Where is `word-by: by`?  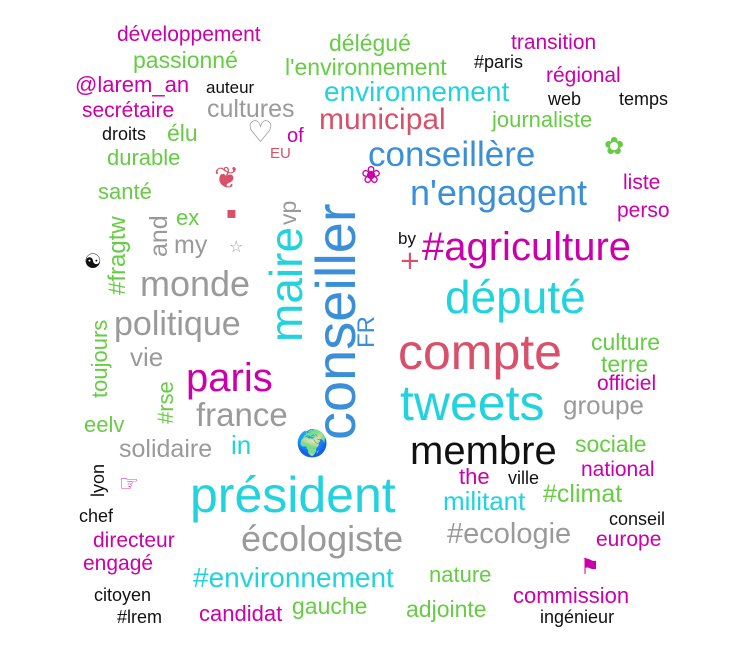 word-by: by is located at coordinates (407, 238).